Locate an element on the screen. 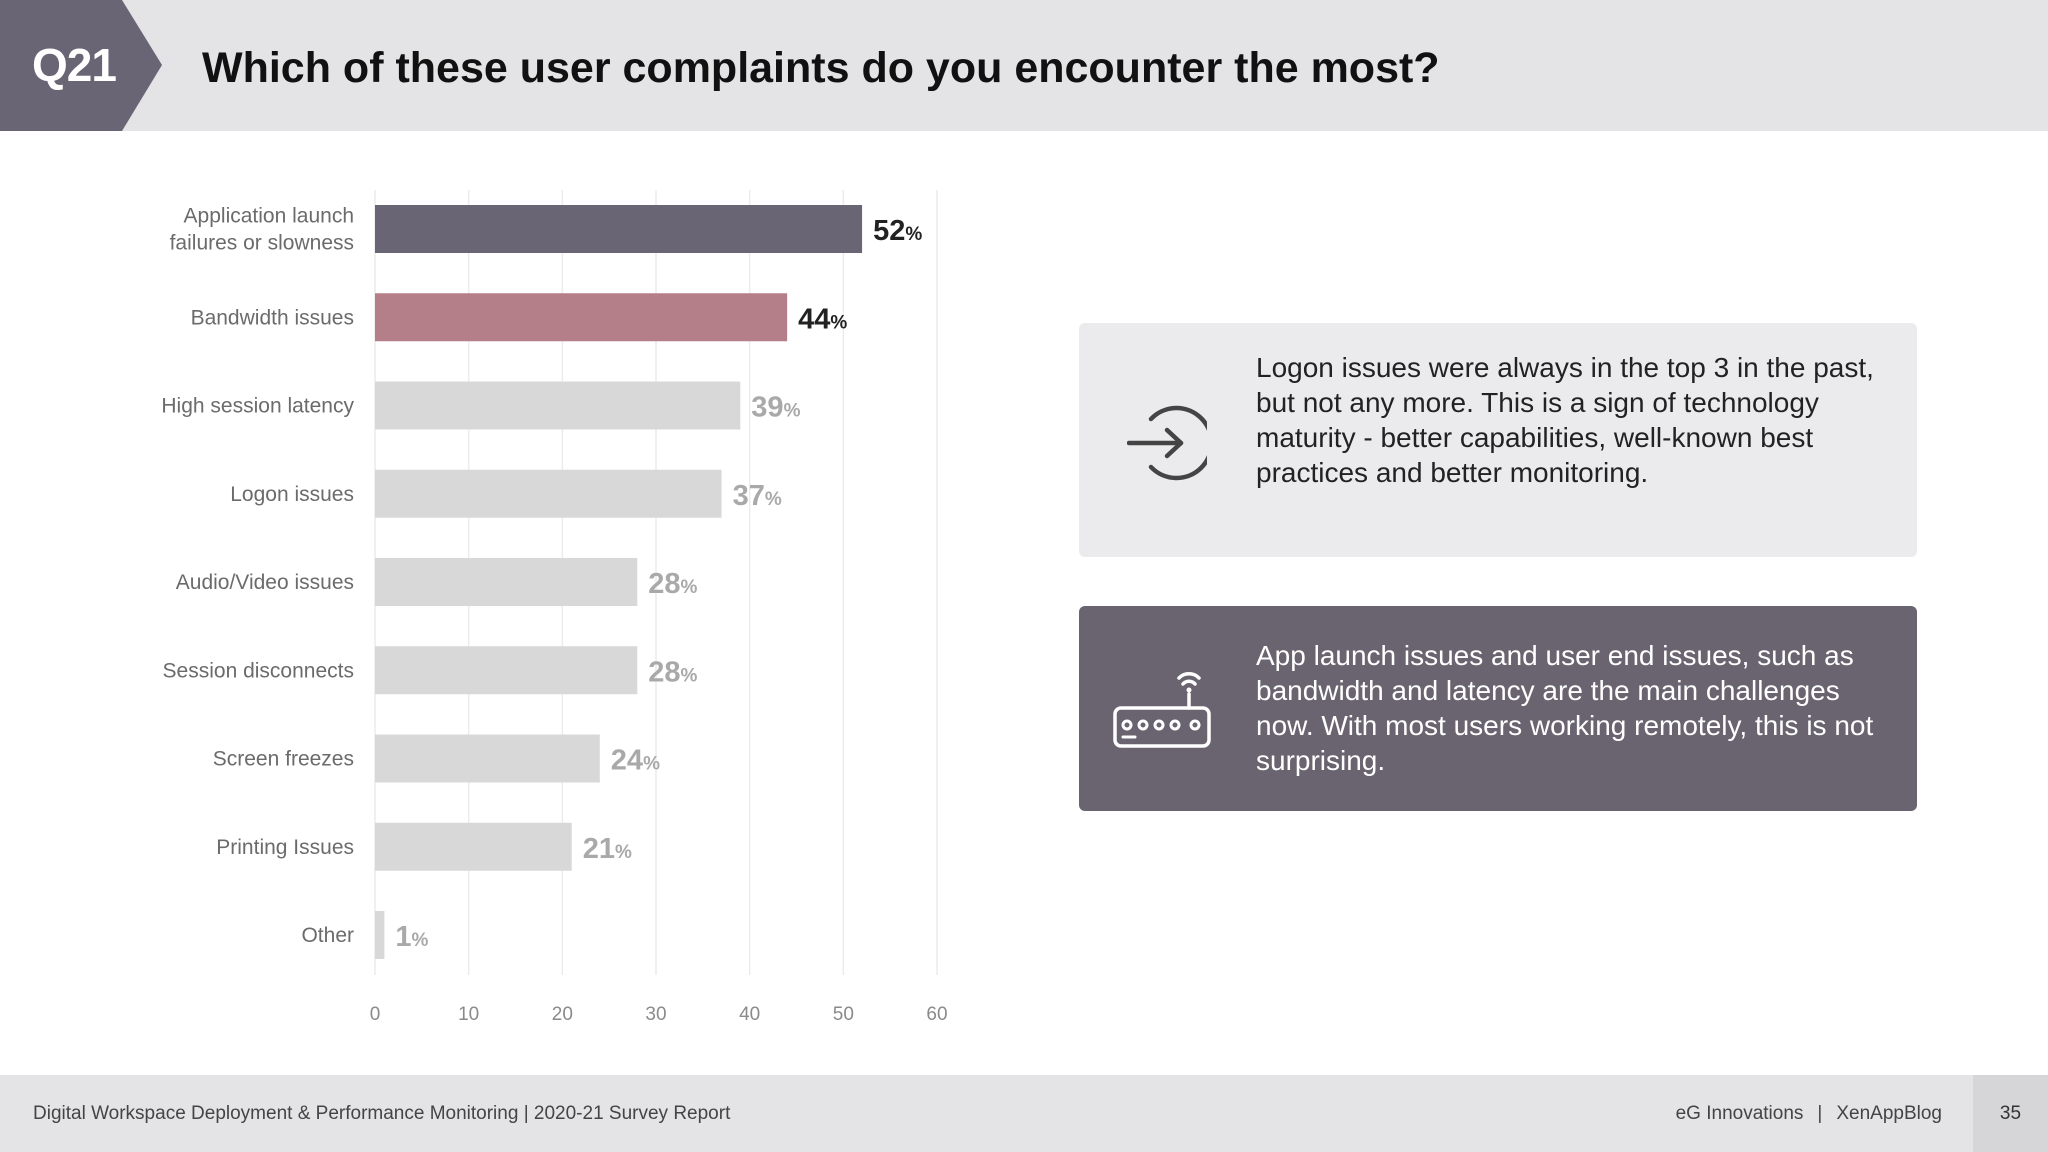 The image size is (2048, 1152). x-tick-label: 50 is located at coordinates (843, 1014).